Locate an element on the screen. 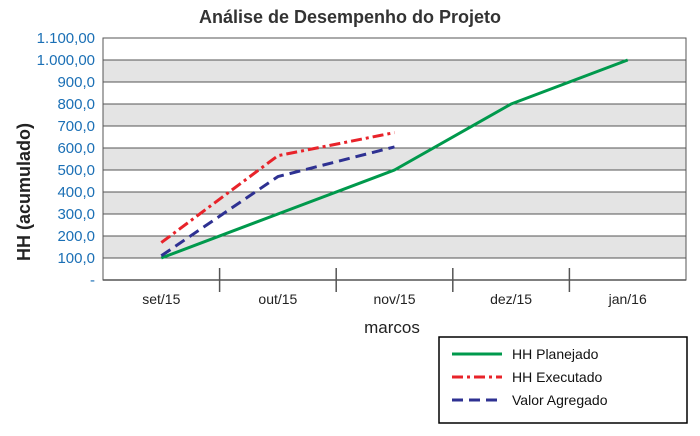 The image size is (700, 436). legend: HH Planejado HH Executado Valor Agregado is located at coordinates (563, 380).